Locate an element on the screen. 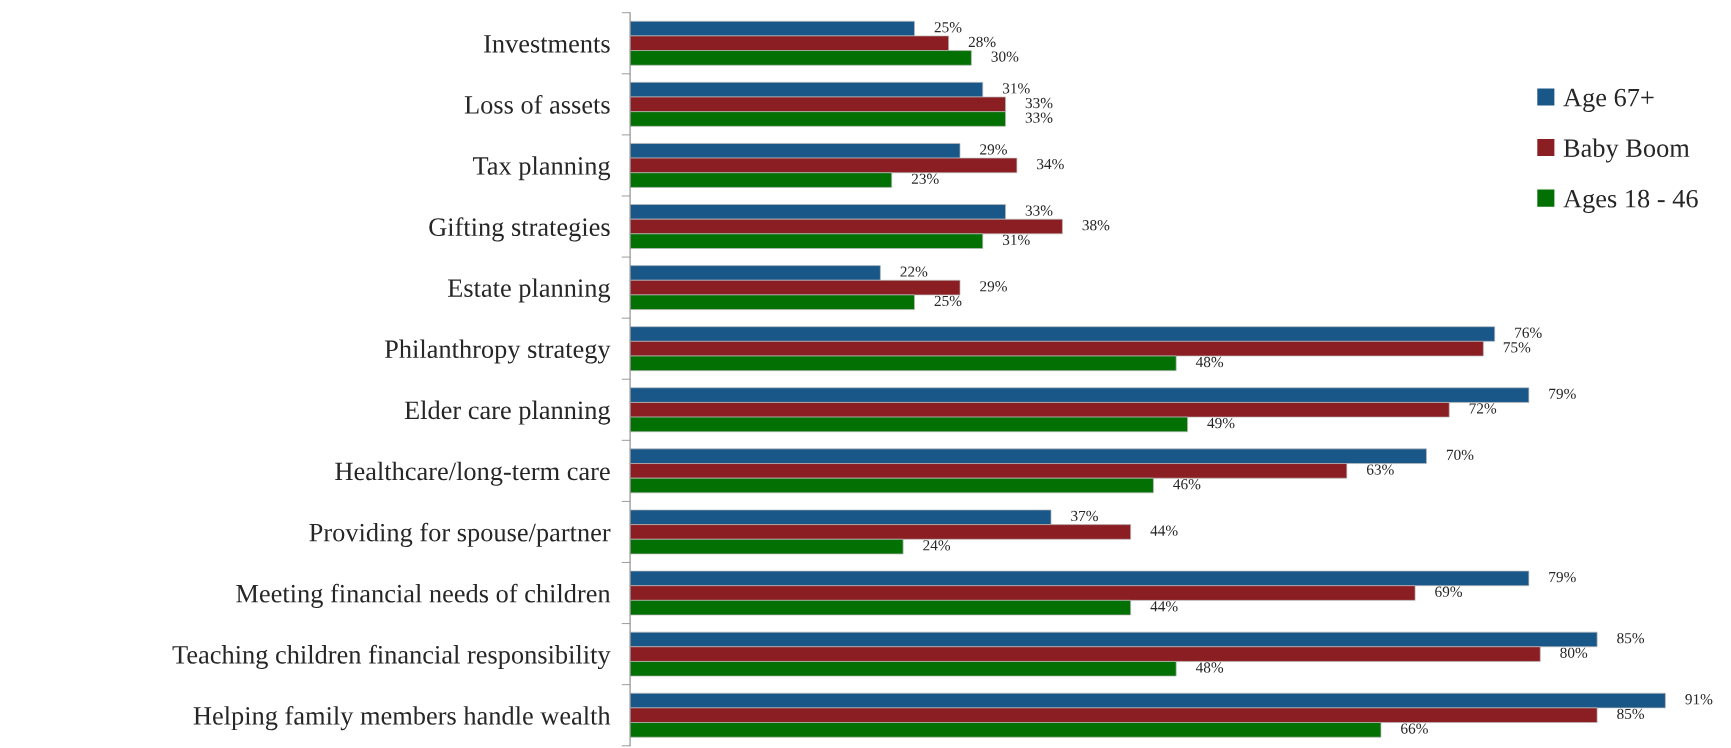 The image size is (1731, 748). data-label: 91% is located at coordinates (1699, 699).